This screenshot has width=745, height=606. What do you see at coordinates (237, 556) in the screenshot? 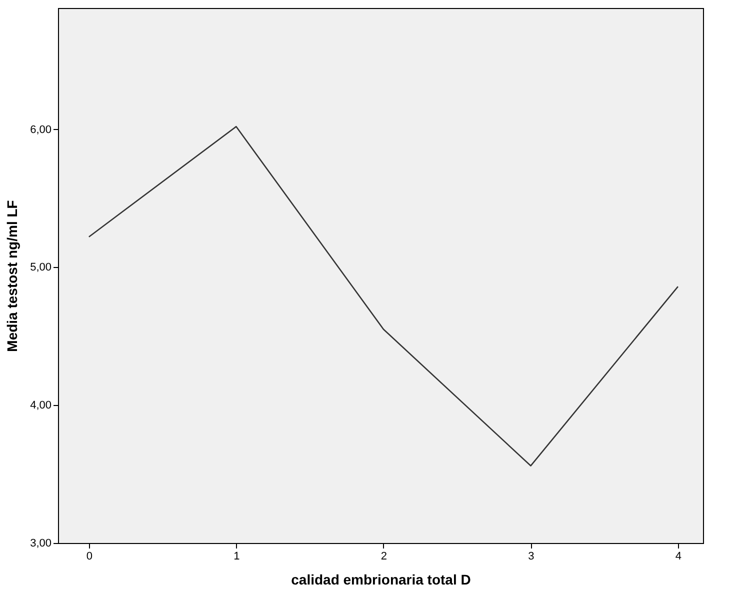
I see `x-tick-label: 1` at bounding box center [237, 556].